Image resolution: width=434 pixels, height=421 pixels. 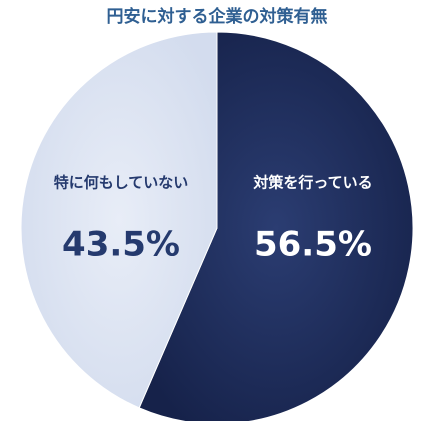 What do you see at coordinates (121, 245) in the screenshot?
I see `value-label: 43.5%` at bounding box center [121, 245].